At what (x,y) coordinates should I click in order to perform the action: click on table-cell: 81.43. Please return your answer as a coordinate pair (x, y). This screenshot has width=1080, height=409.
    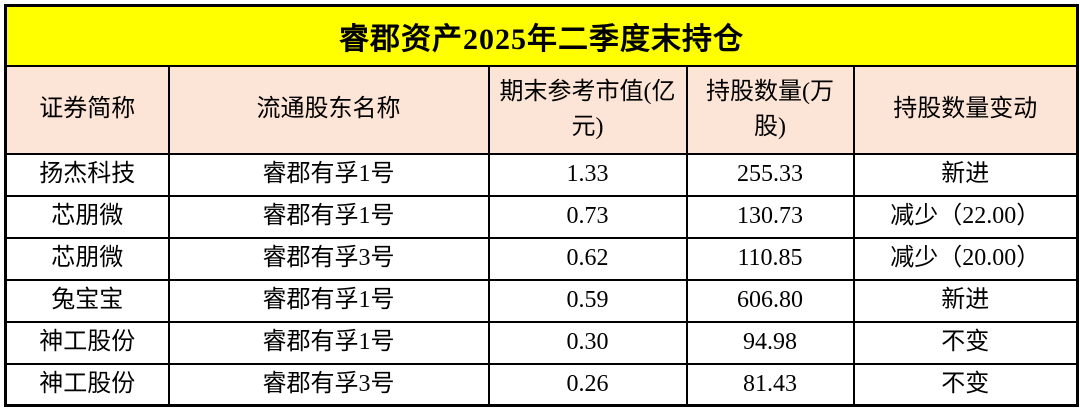
    Looking at the image, I should click on (770, 384).